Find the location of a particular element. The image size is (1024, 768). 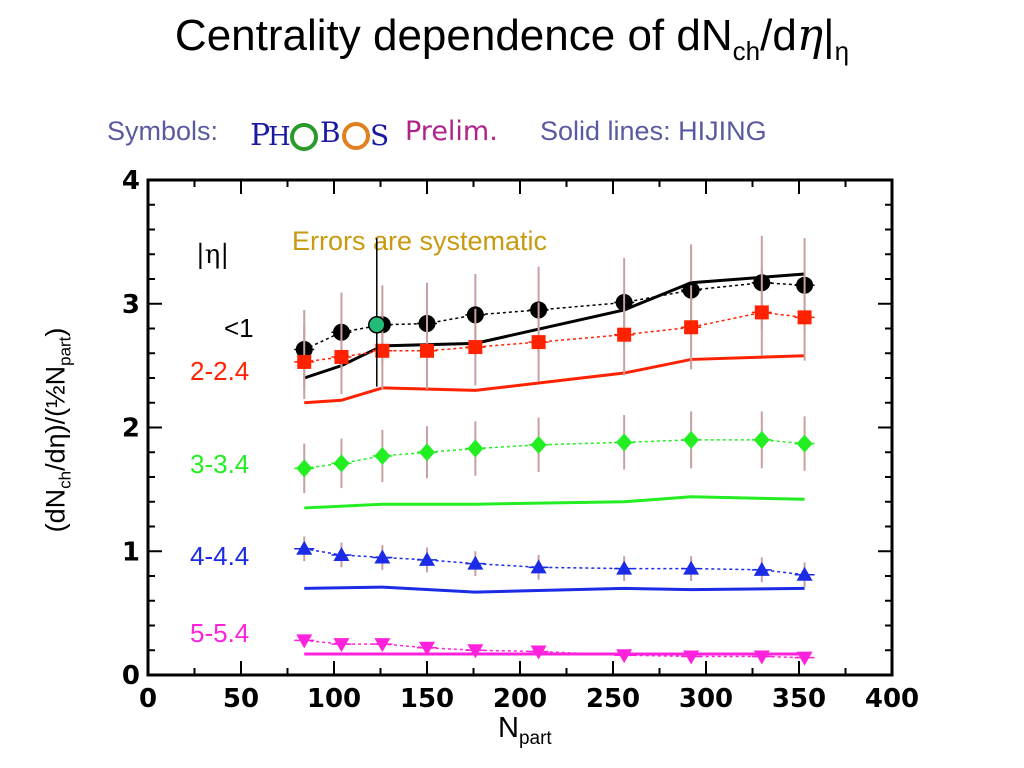

y-tick-label: 1 is located at coordinates (131, 552).